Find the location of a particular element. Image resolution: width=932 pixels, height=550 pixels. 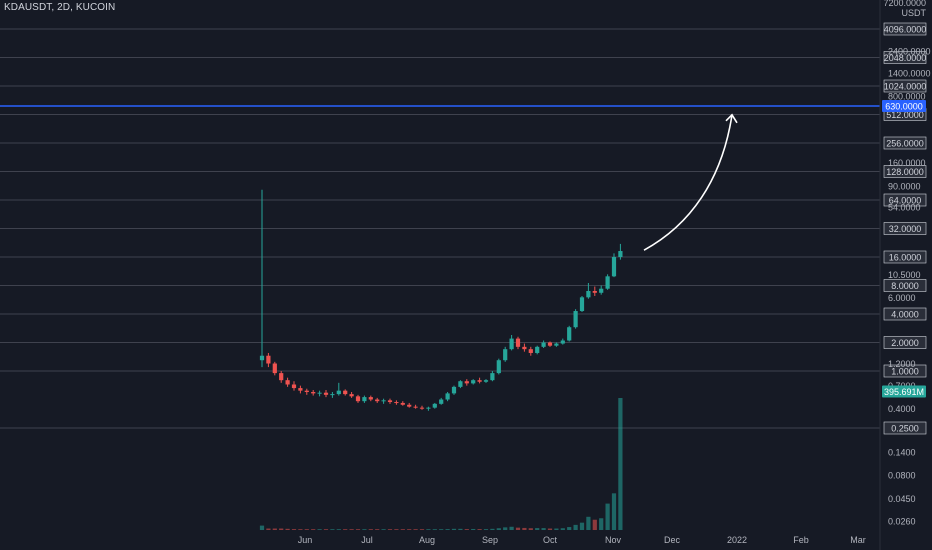

price-tick-label: 0.2500 is located at coordinates (905, 429).